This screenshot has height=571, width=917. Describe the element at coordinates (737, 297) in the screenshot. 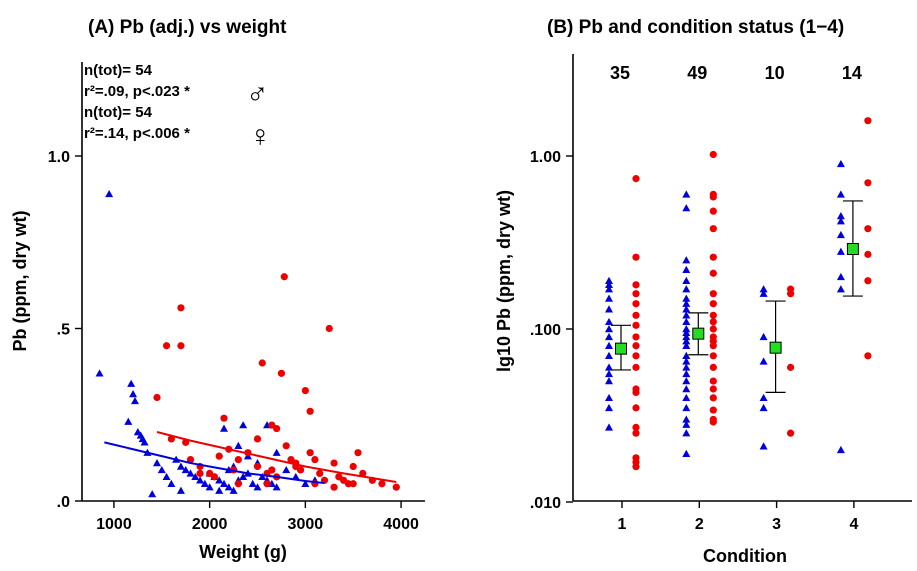

I see `panel-b-error-bars` at that location.